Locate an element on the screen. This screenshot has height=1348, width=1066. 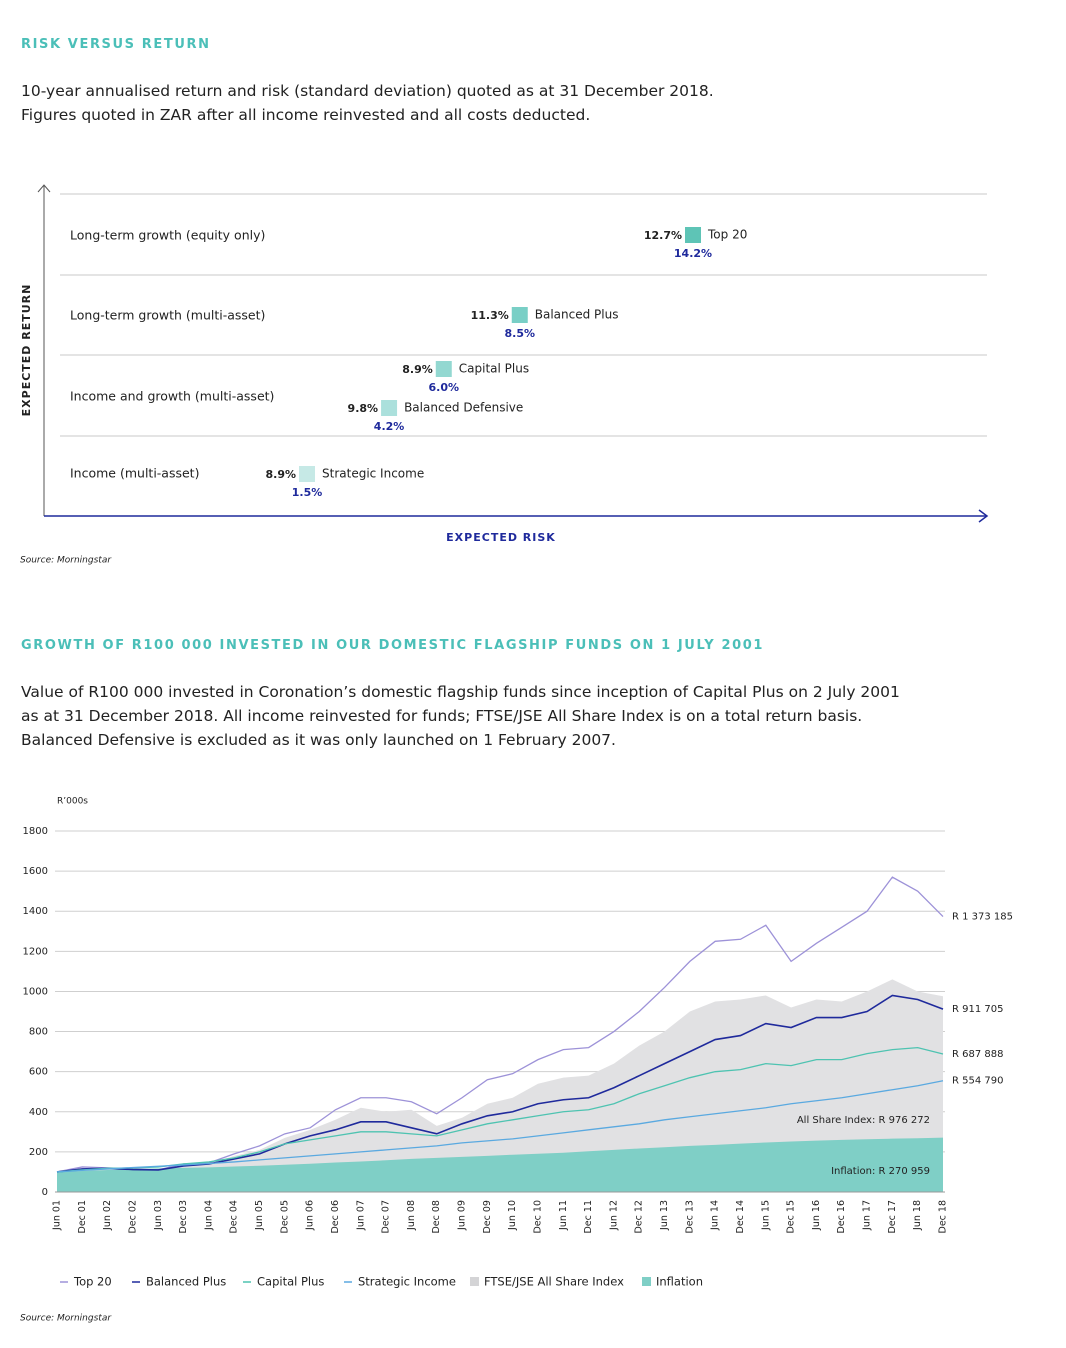
x-tick-label: Dec 13 is located at coordinates (689, 1217).